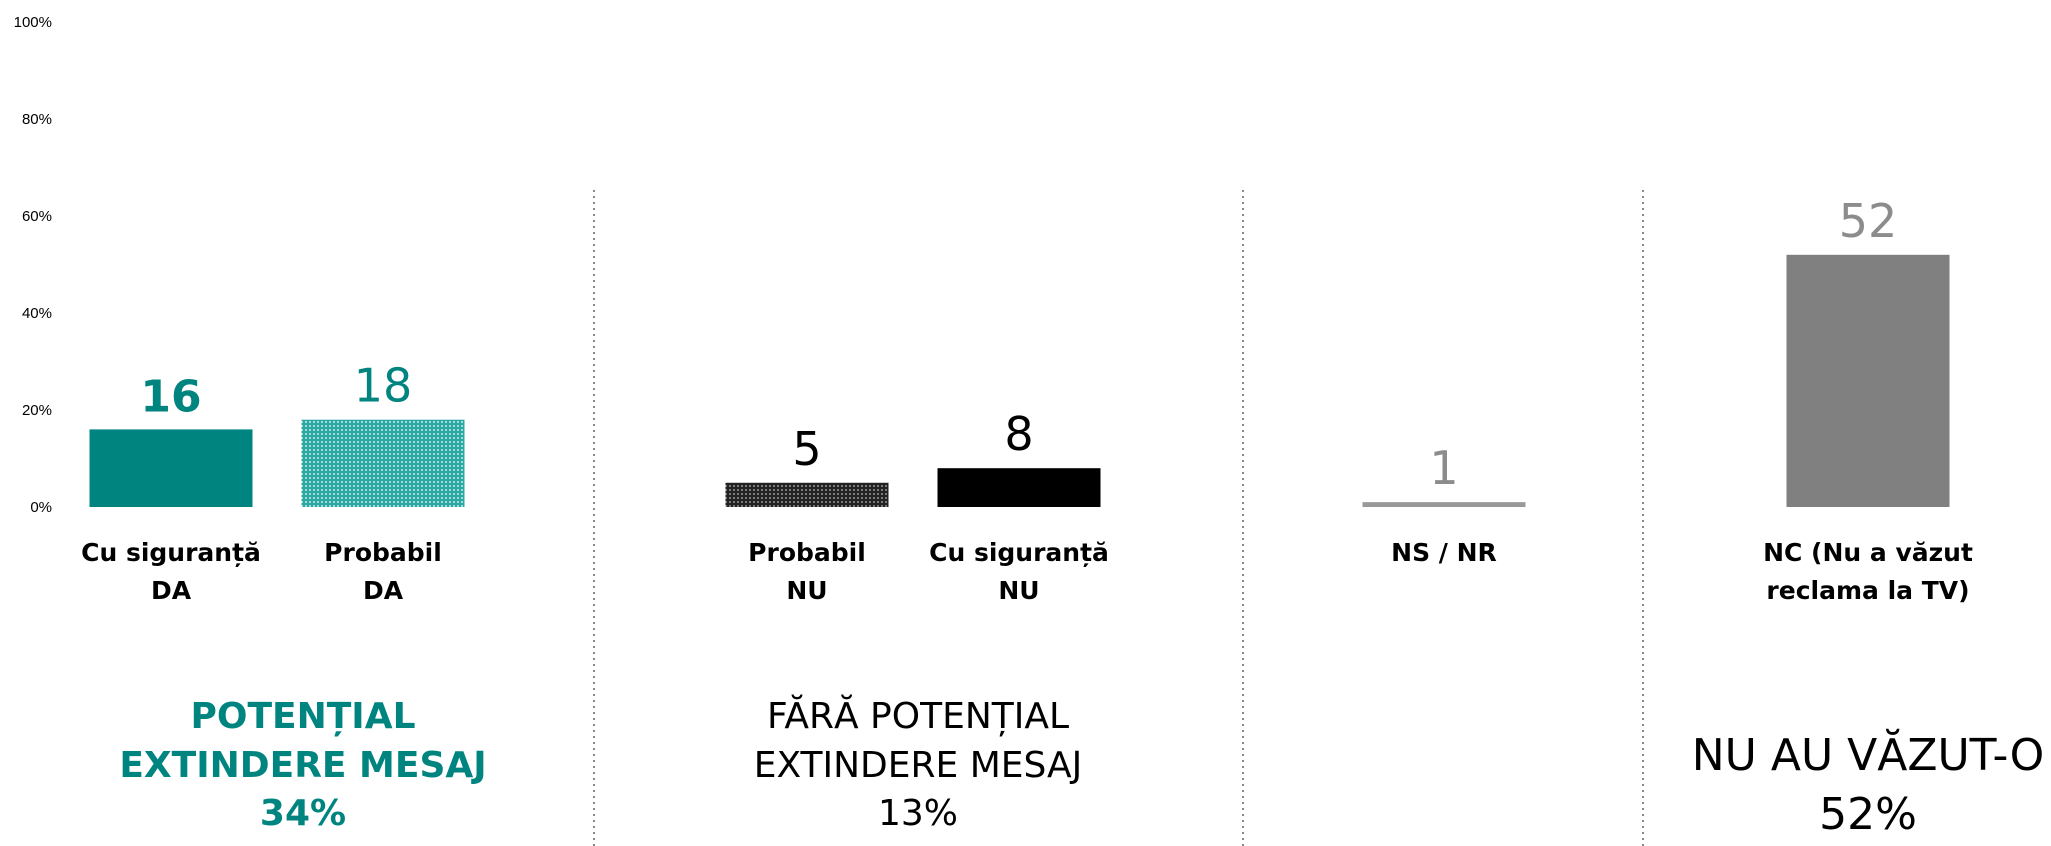 The height and width of the screenshot is (846, 2051). What do you see at coordinates (1868, 815) in the screenshot?
I see `group-summary-line: 52%` at bounding box center [1868, 815].